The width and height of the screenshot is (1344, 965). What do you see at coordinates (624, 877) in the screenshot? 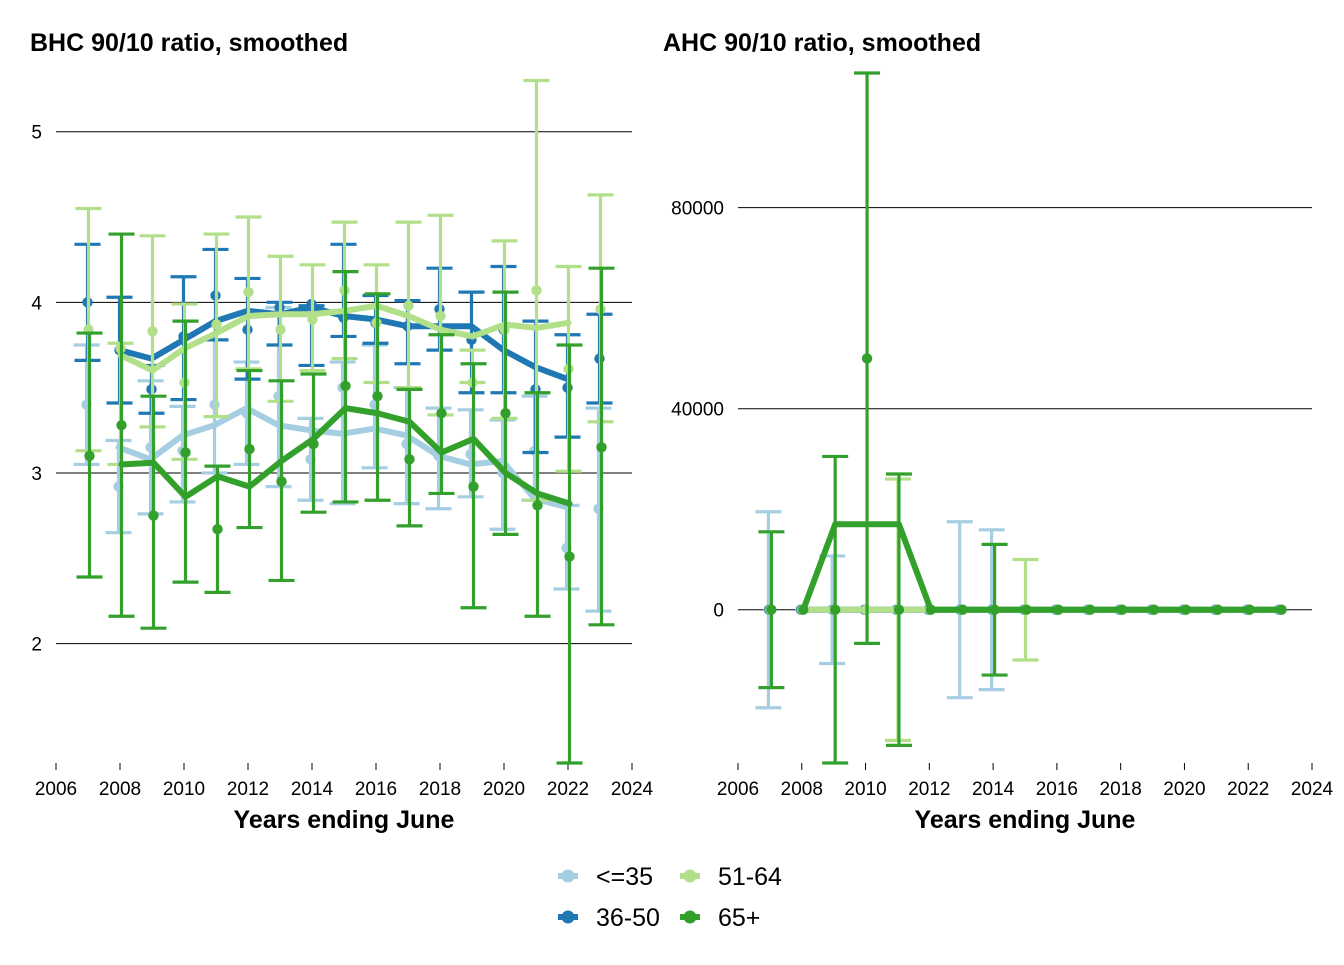
I see `legend-label: <=35` at bounding box center [624, 877].